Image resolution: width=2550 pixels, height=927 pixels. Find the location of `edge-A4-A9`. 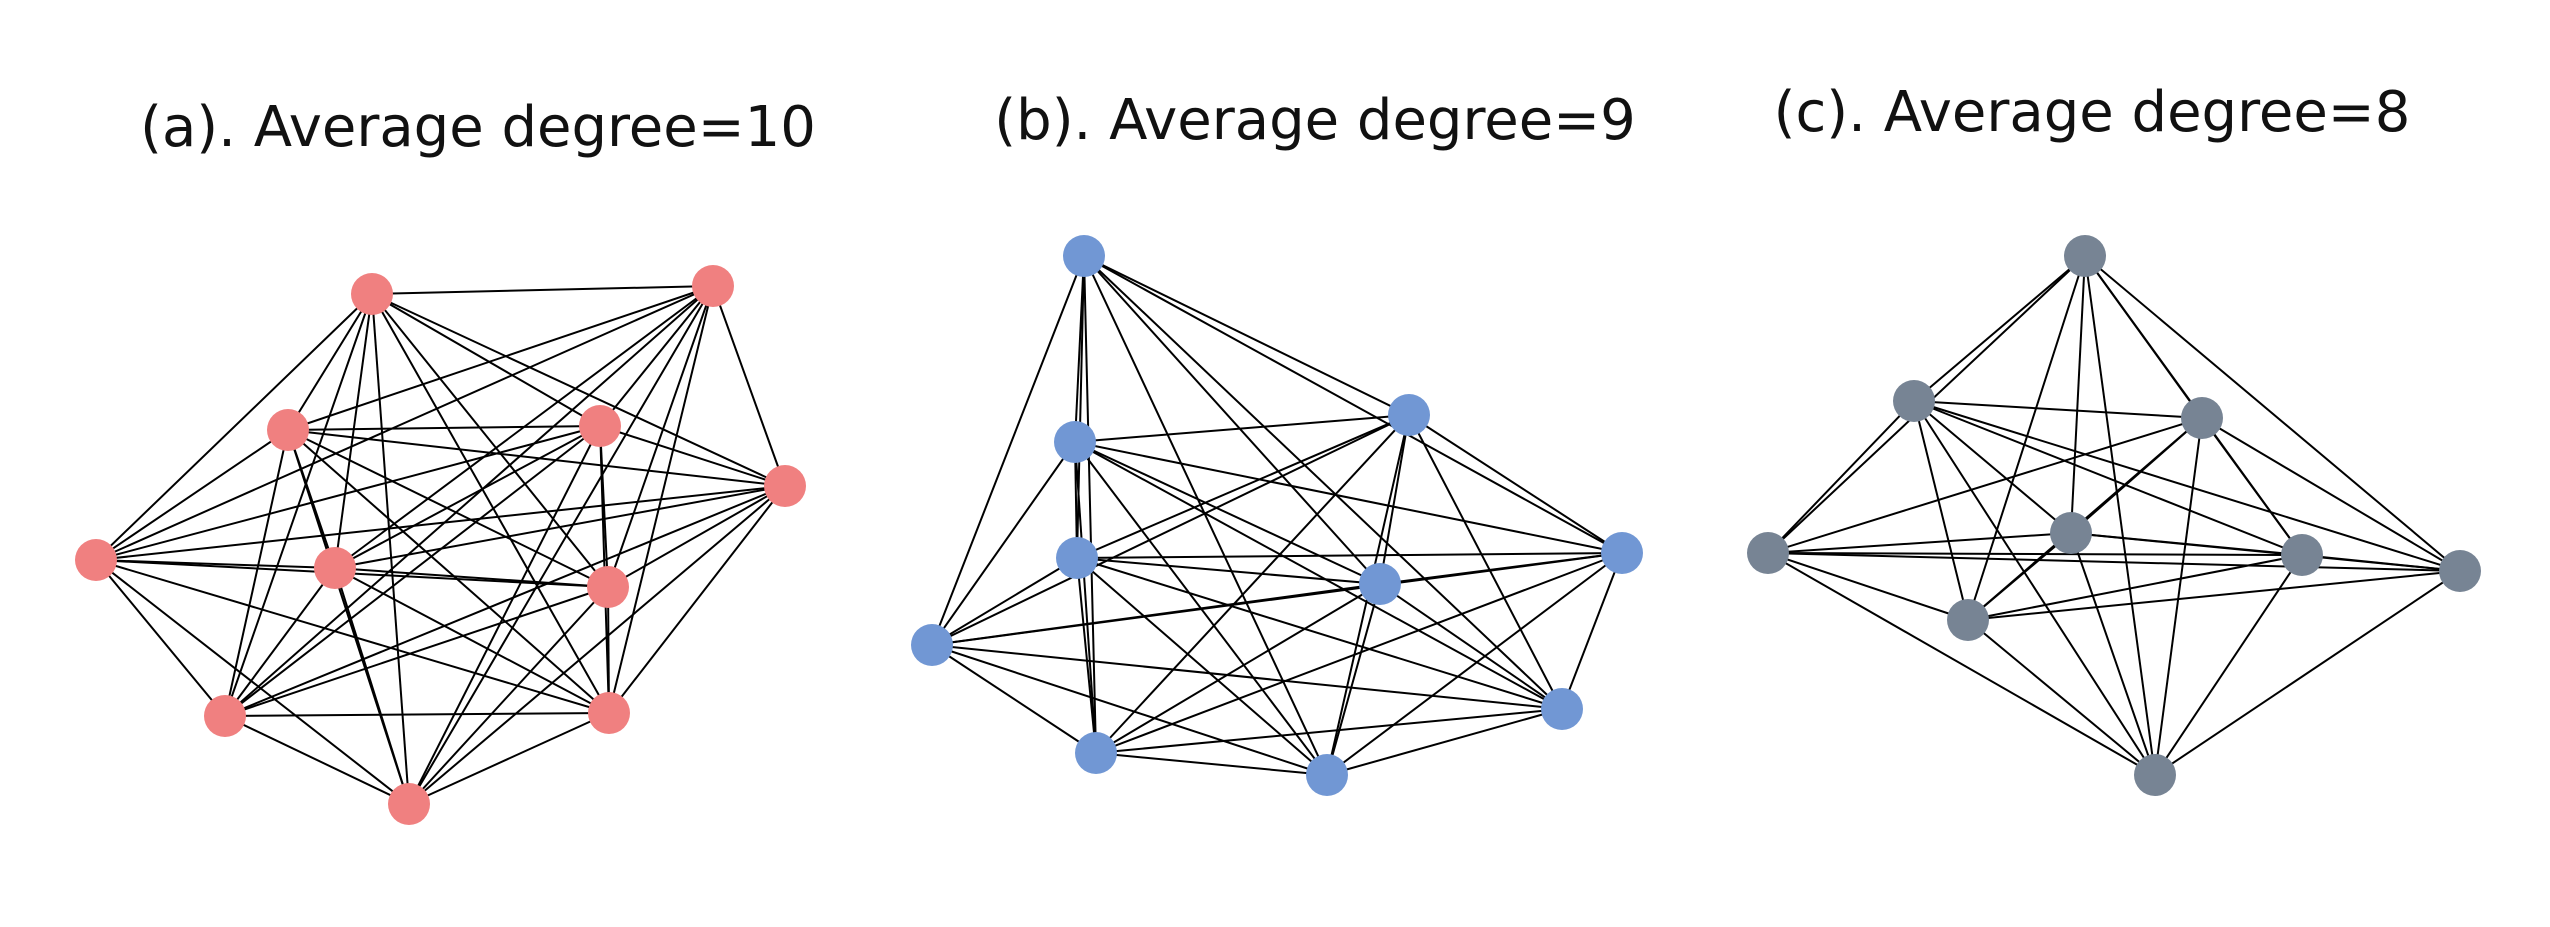

edge-A4-A9 is located at coordinates (412, 571).